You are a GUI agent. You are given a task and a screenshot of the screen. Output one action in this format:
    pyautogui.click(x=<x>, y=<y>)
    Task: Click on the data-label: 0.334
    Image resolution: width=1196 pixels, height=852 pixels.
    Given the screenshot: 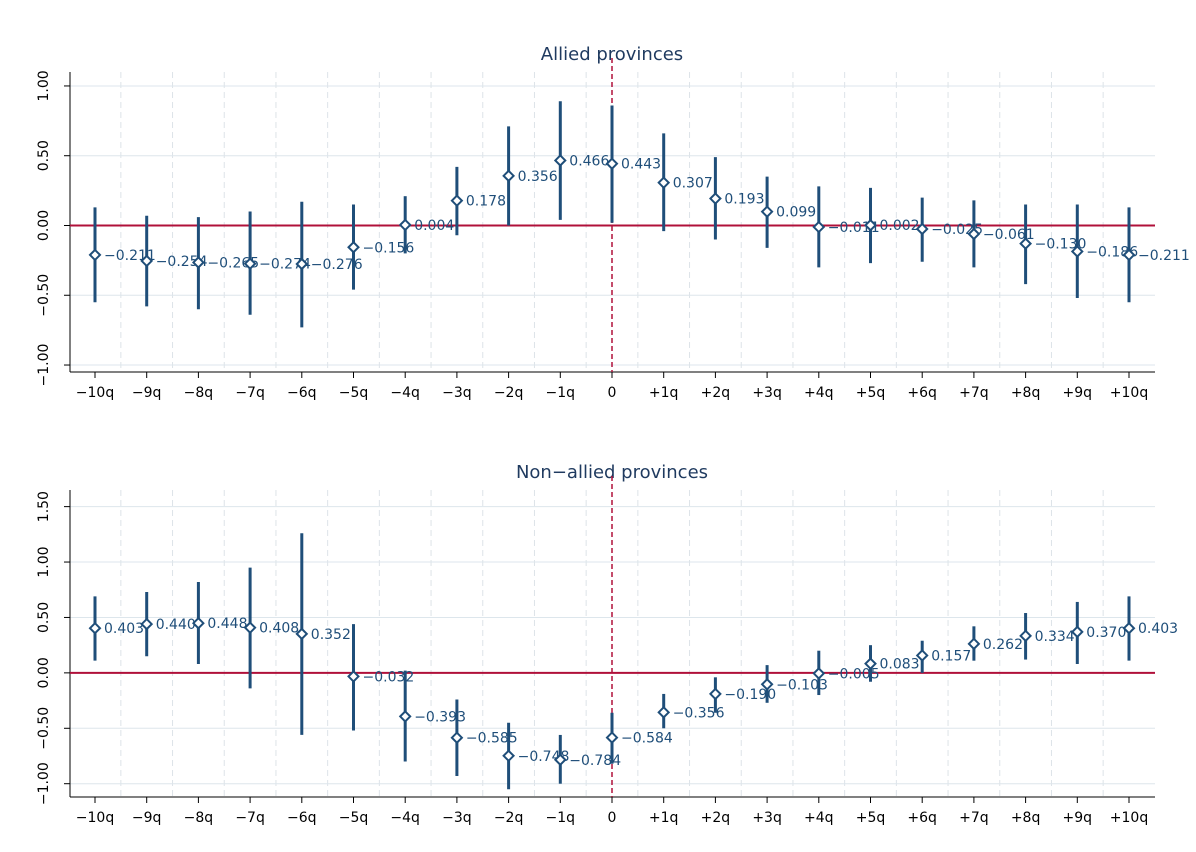 What is the action you would take?
    pyautogui.click(x=1055, y=637)
    